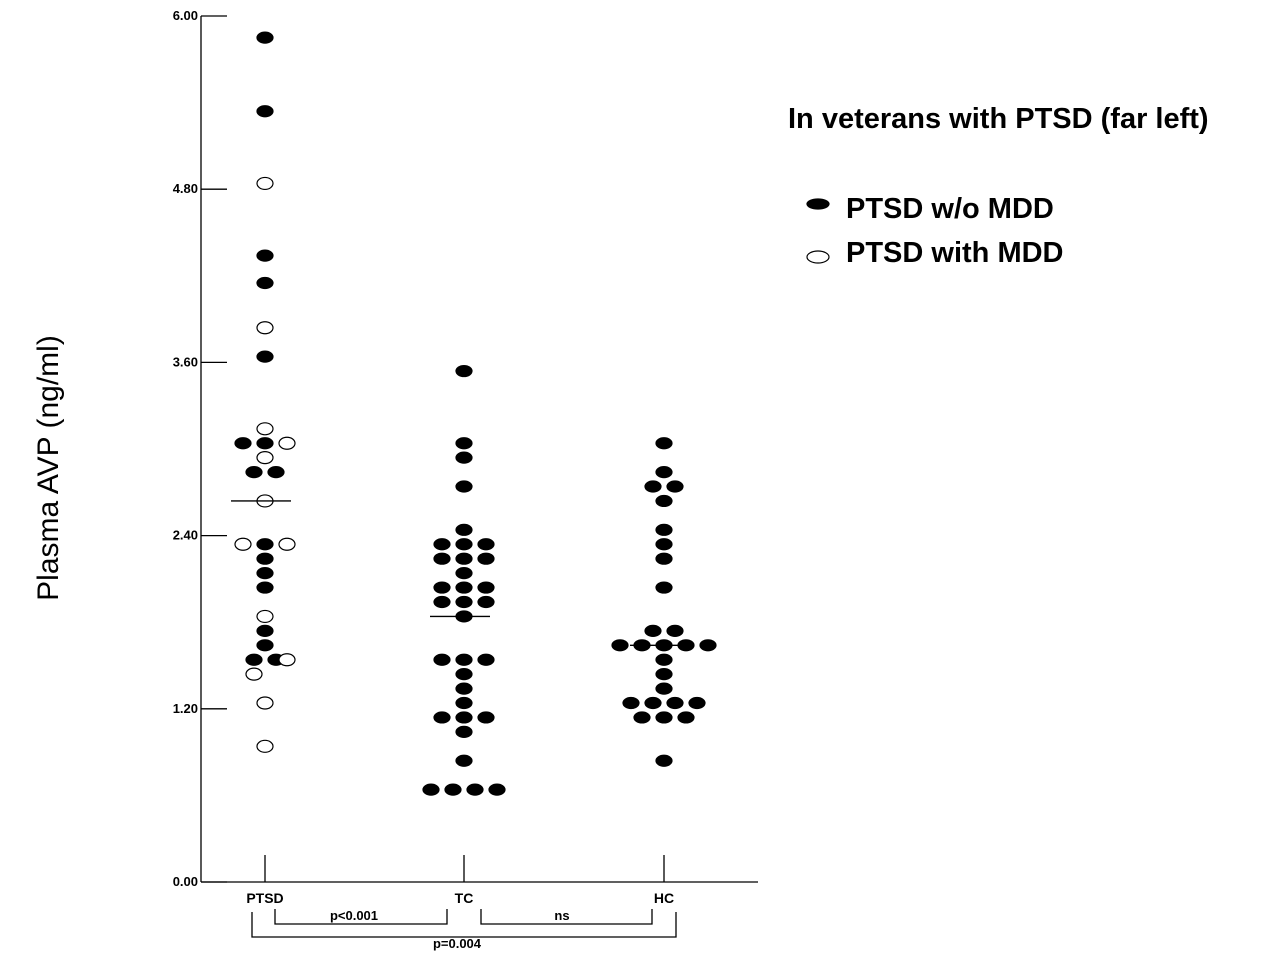 The width and height of the screenshot is (1270, 953). What do you see at coordinates (464, 929) in the screenshot?
I see `significance-brackets: p<0.001 ns p=0.004` at bounding box center [464, 929].